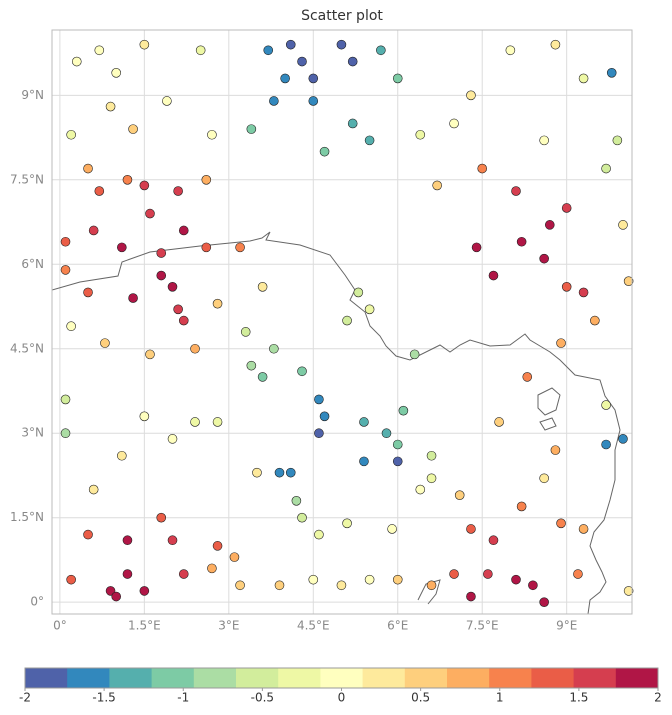  Describe the element at coordinates (482, 626) in the screenshot. I see `x-tick-label: 7.5°E` at that location.